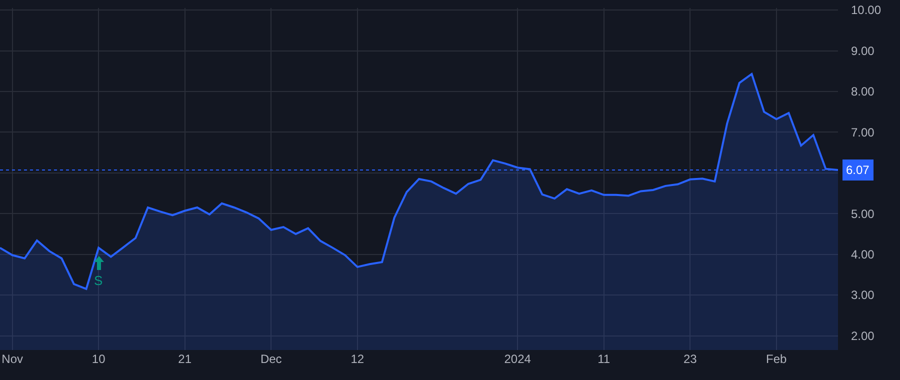  I want to click on annotation: S, so click(98, 280).